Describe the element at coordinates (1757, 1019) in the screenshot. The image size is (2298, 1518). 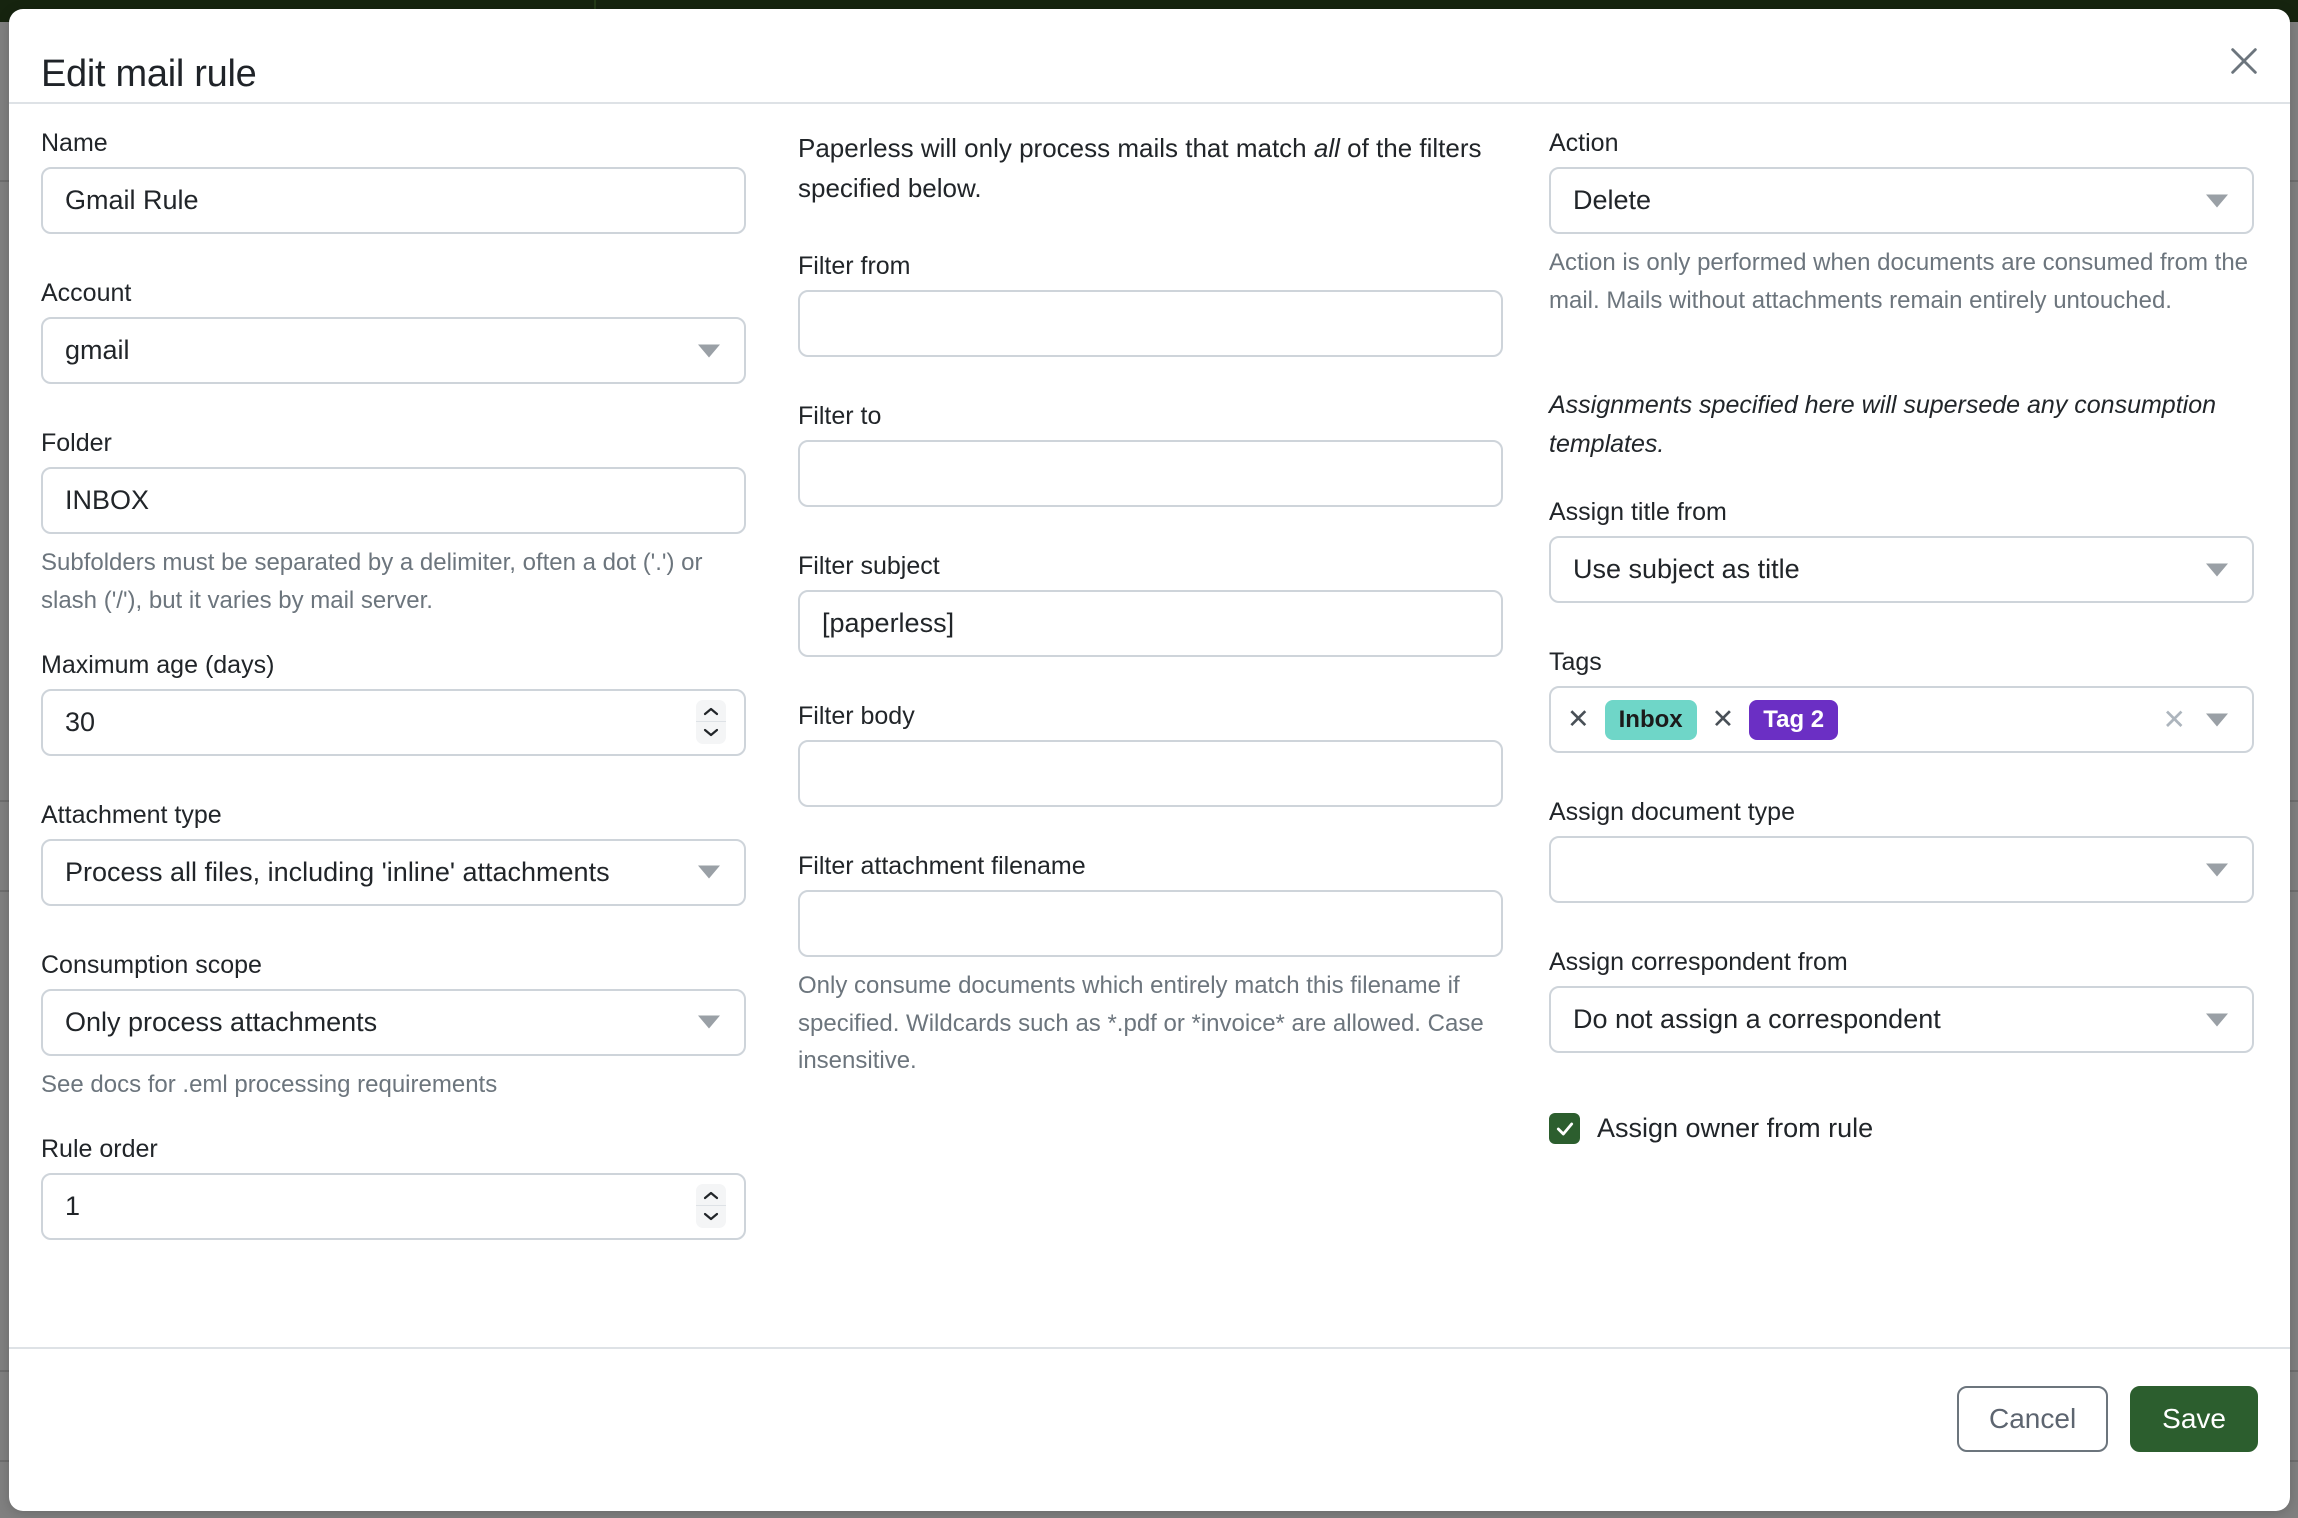
I see `assign-correspondent-from-value: Do not assign a correspondent` at that location.